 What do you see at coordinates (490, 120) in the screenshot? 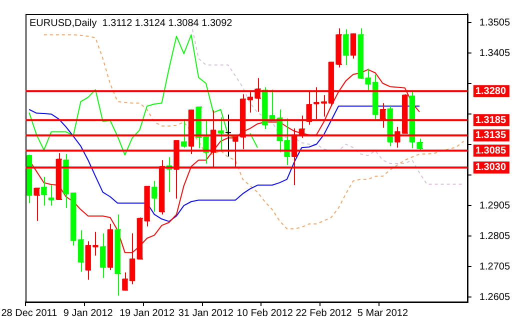
I see `ref-line-label: 1.3185` at bounding box center [490, 120].